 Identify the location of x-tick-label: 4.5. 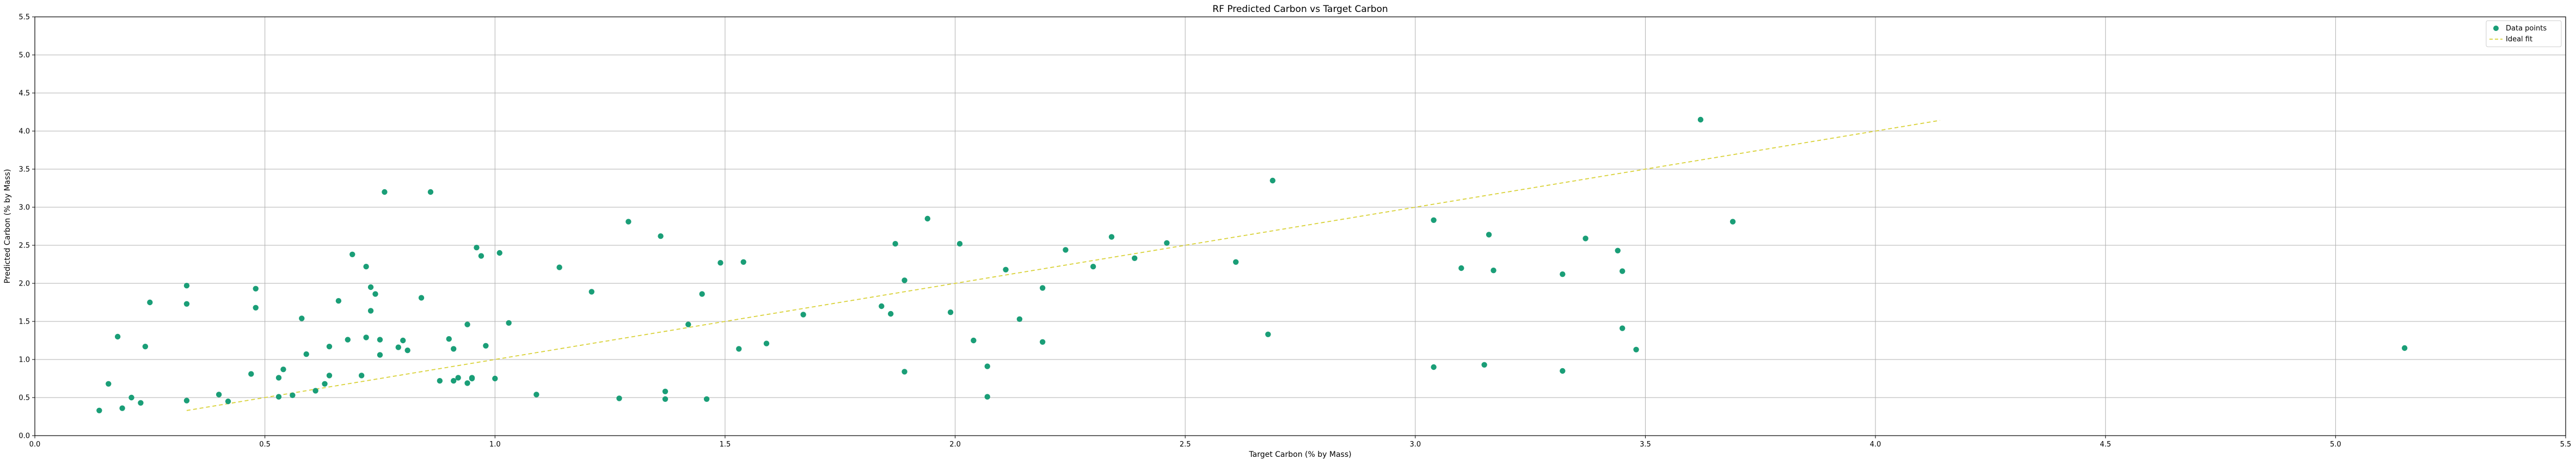
(2105, 445).